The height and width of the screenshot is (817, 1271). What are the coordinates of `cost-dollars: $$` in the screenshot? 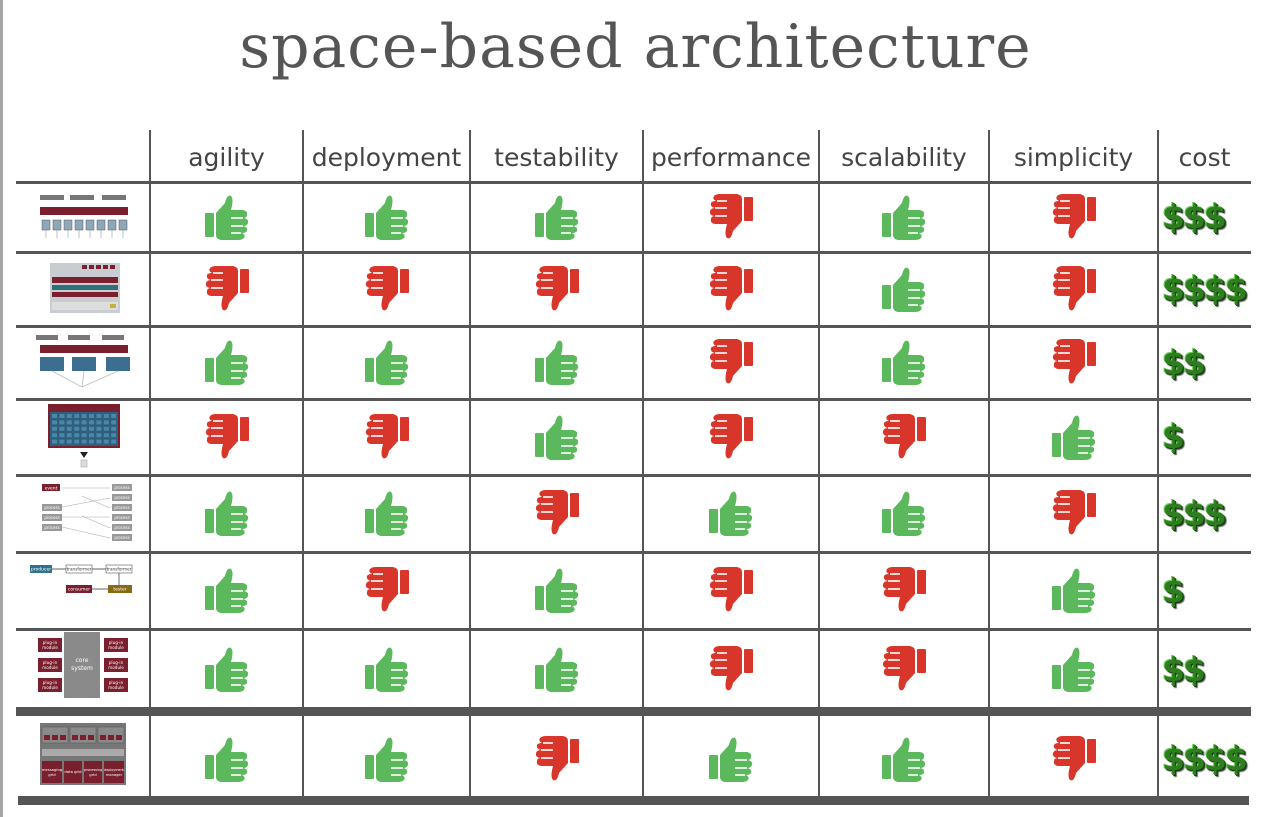 It's located at (1184, 669).